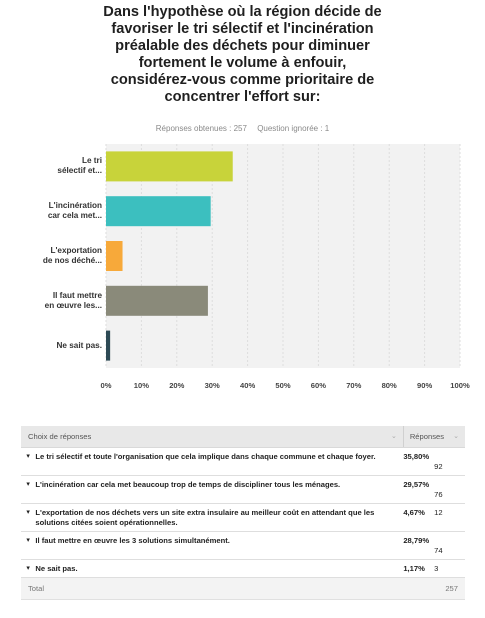  What do you see at coordinates (106, 385) in the screenshot?
I see `x-tick-label: 0%` at bounding box center [106, 385].